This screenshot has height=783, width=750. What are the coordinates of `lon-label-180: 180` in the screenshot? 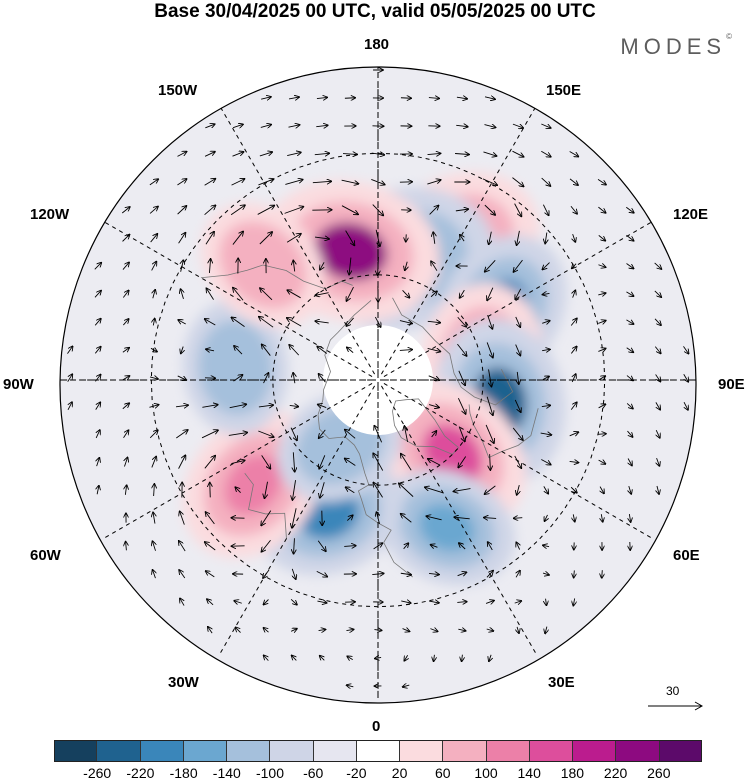 It's located at (377, 44).